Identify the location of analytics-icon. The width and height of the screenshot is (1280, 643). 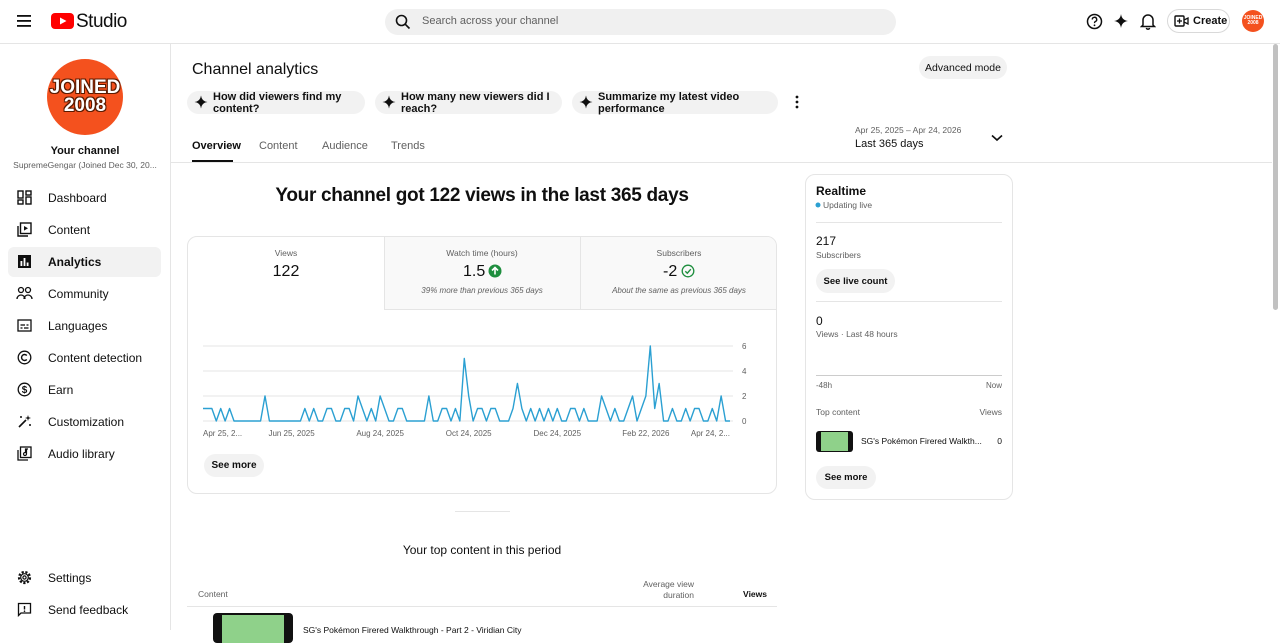
(24, 261).